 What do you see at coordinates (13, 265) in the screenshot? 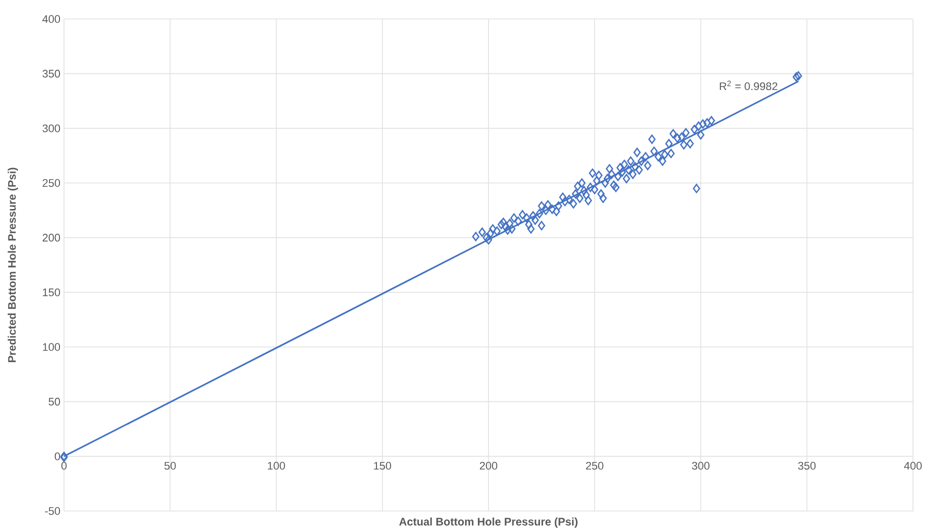
I see `y-axis-title: Predicted Bottom Hole Pressure (Psi)` at bounding box center [13, 265].